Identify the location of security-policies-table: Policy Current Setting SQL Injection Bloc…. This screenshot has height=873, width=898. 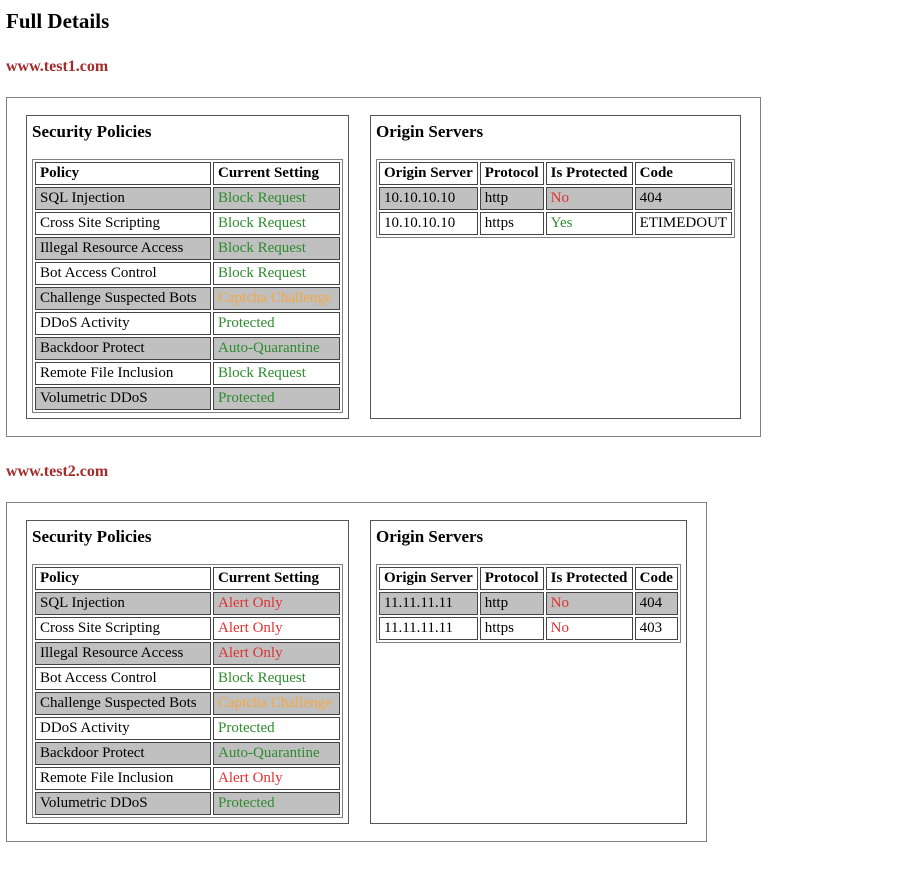
(187, 286).